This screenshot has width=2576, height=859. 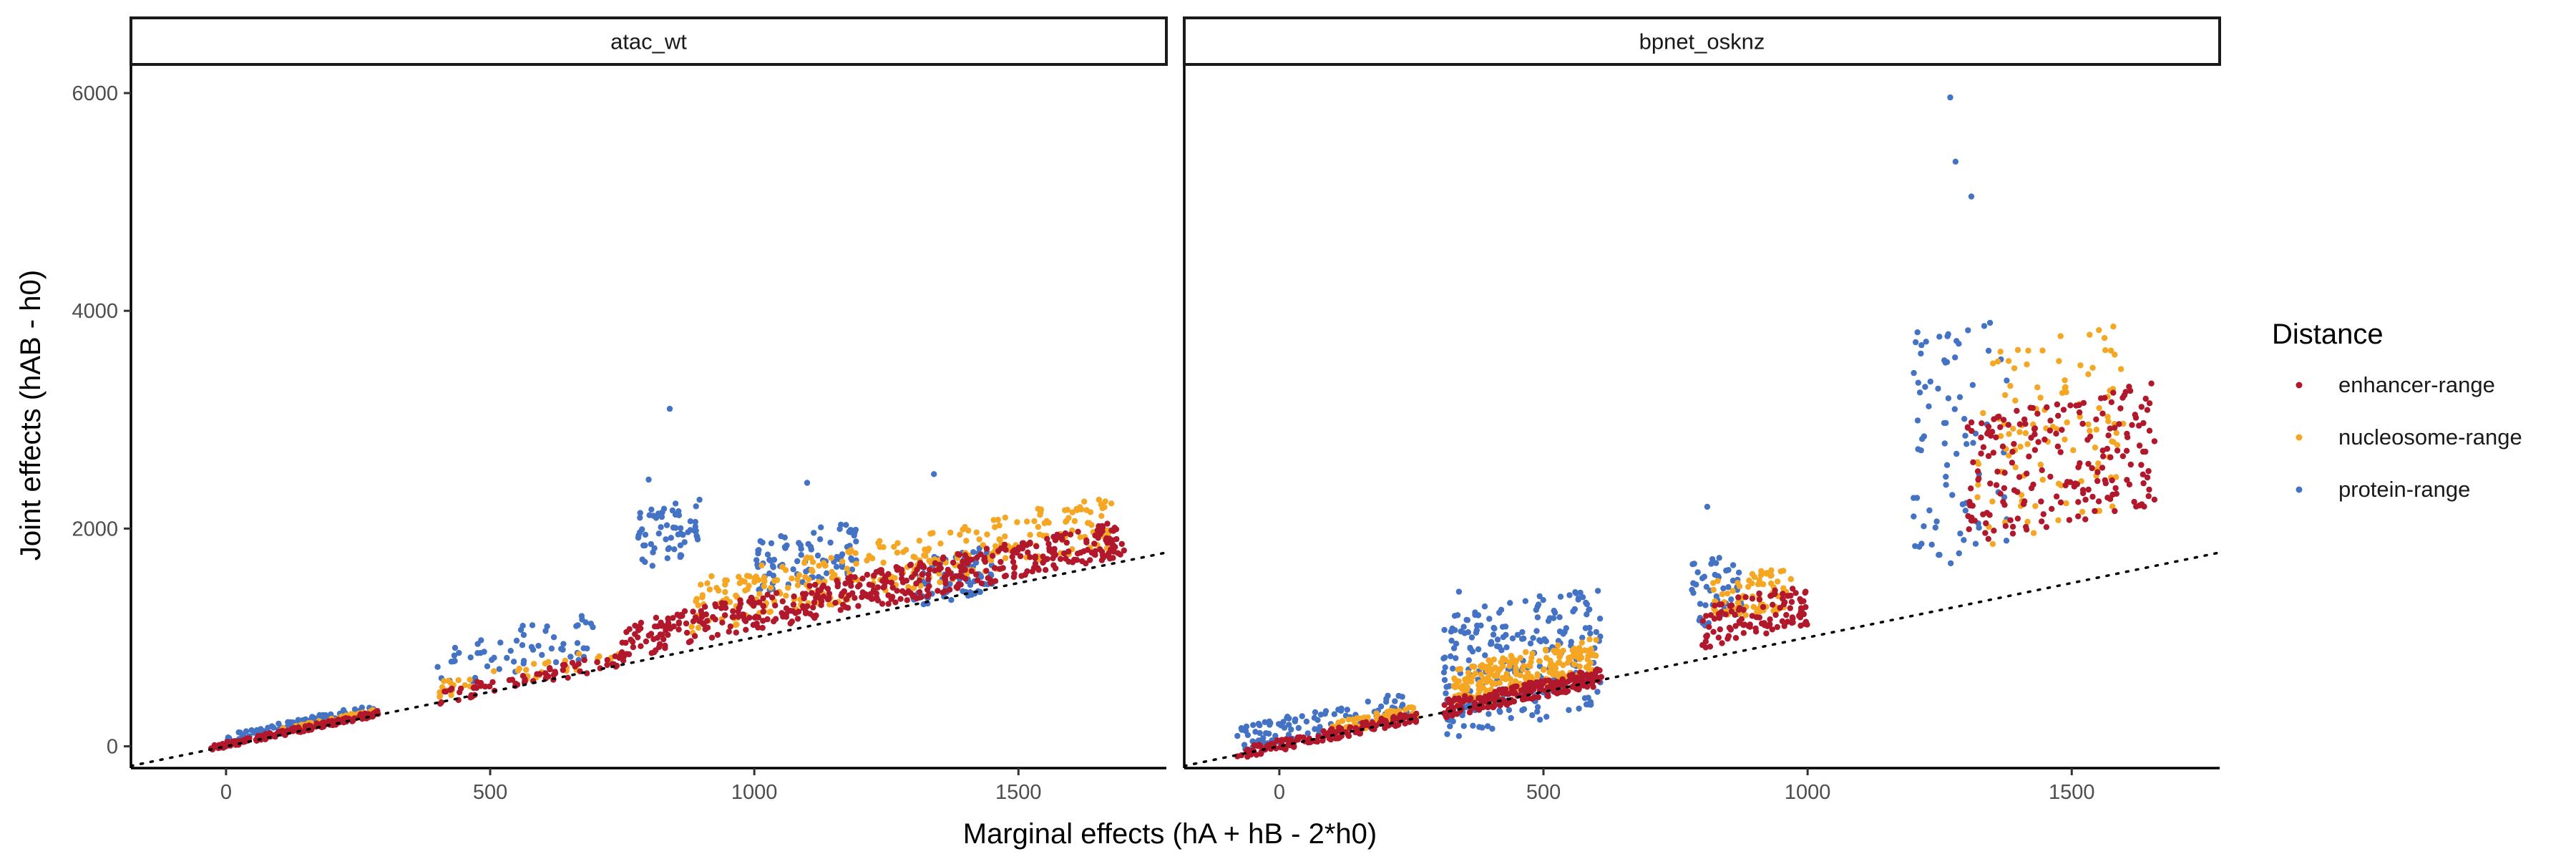 I want to click on y-axis-title: Joint effects (hAB - h0), so click(x=31, y=415).